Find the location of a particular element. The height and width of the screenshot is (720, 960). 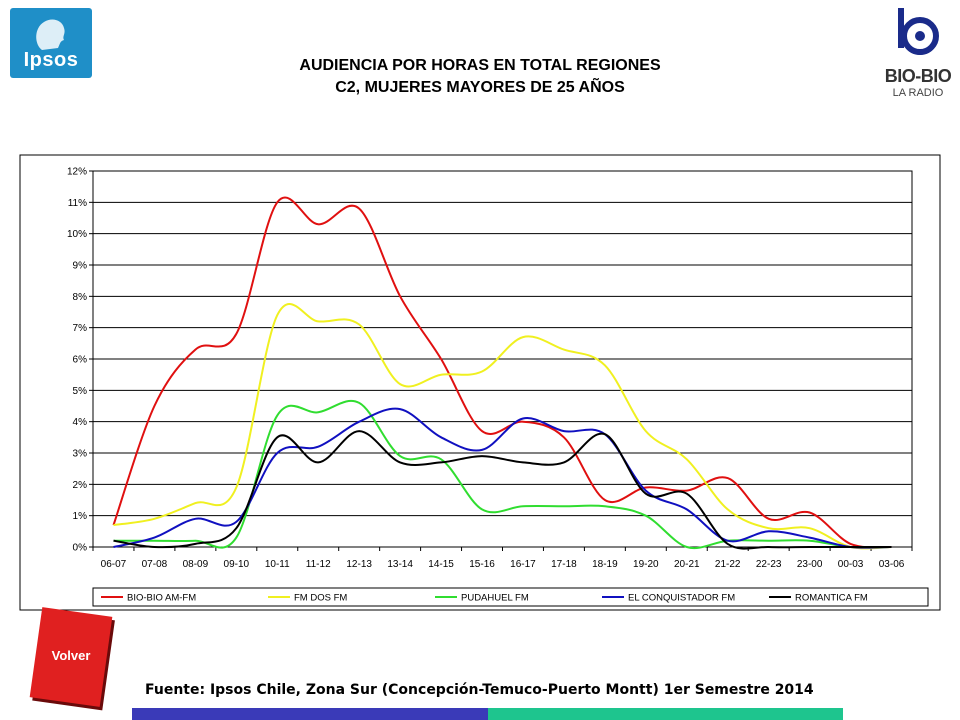

y-tick-label: 10% is located at coordinates (77, 234).